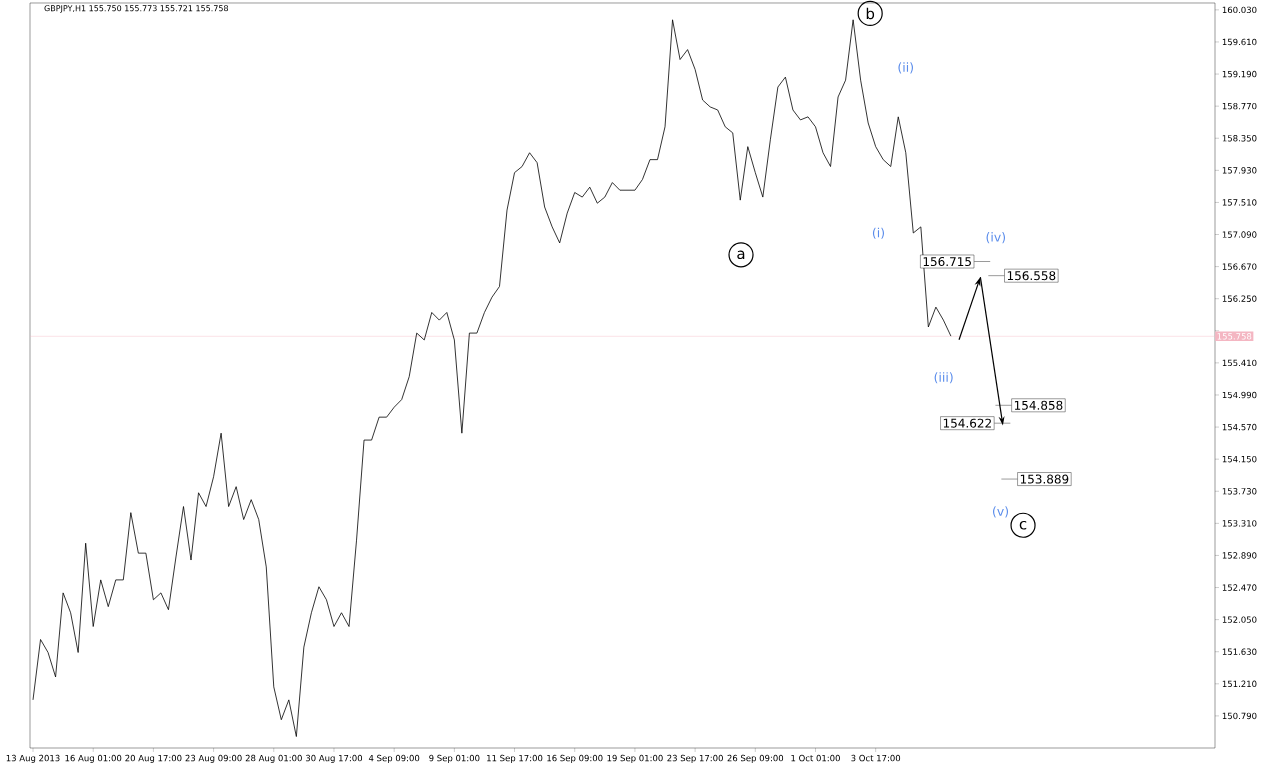 This screenshot has height=769, width=1268. Describe the element at coordinates (1023, 525) in the screenshot. I see `annotation: c` at that location.